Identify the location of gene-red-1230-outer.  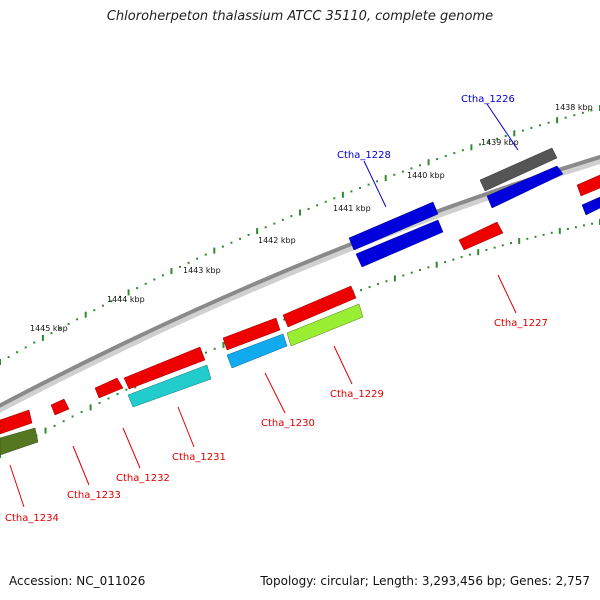
(251, 334).